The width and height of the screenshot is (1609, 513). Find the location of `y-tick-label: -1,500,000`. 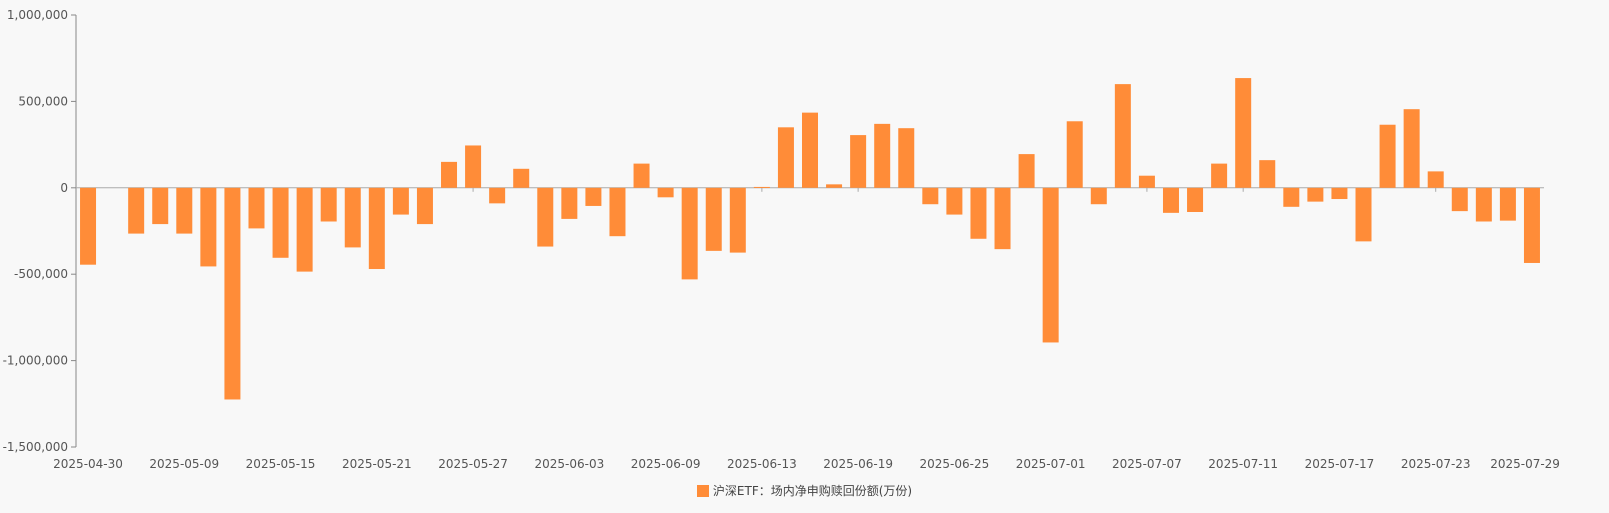

y-tick-label: -1,500,000 is located at coordinates (35, 447).